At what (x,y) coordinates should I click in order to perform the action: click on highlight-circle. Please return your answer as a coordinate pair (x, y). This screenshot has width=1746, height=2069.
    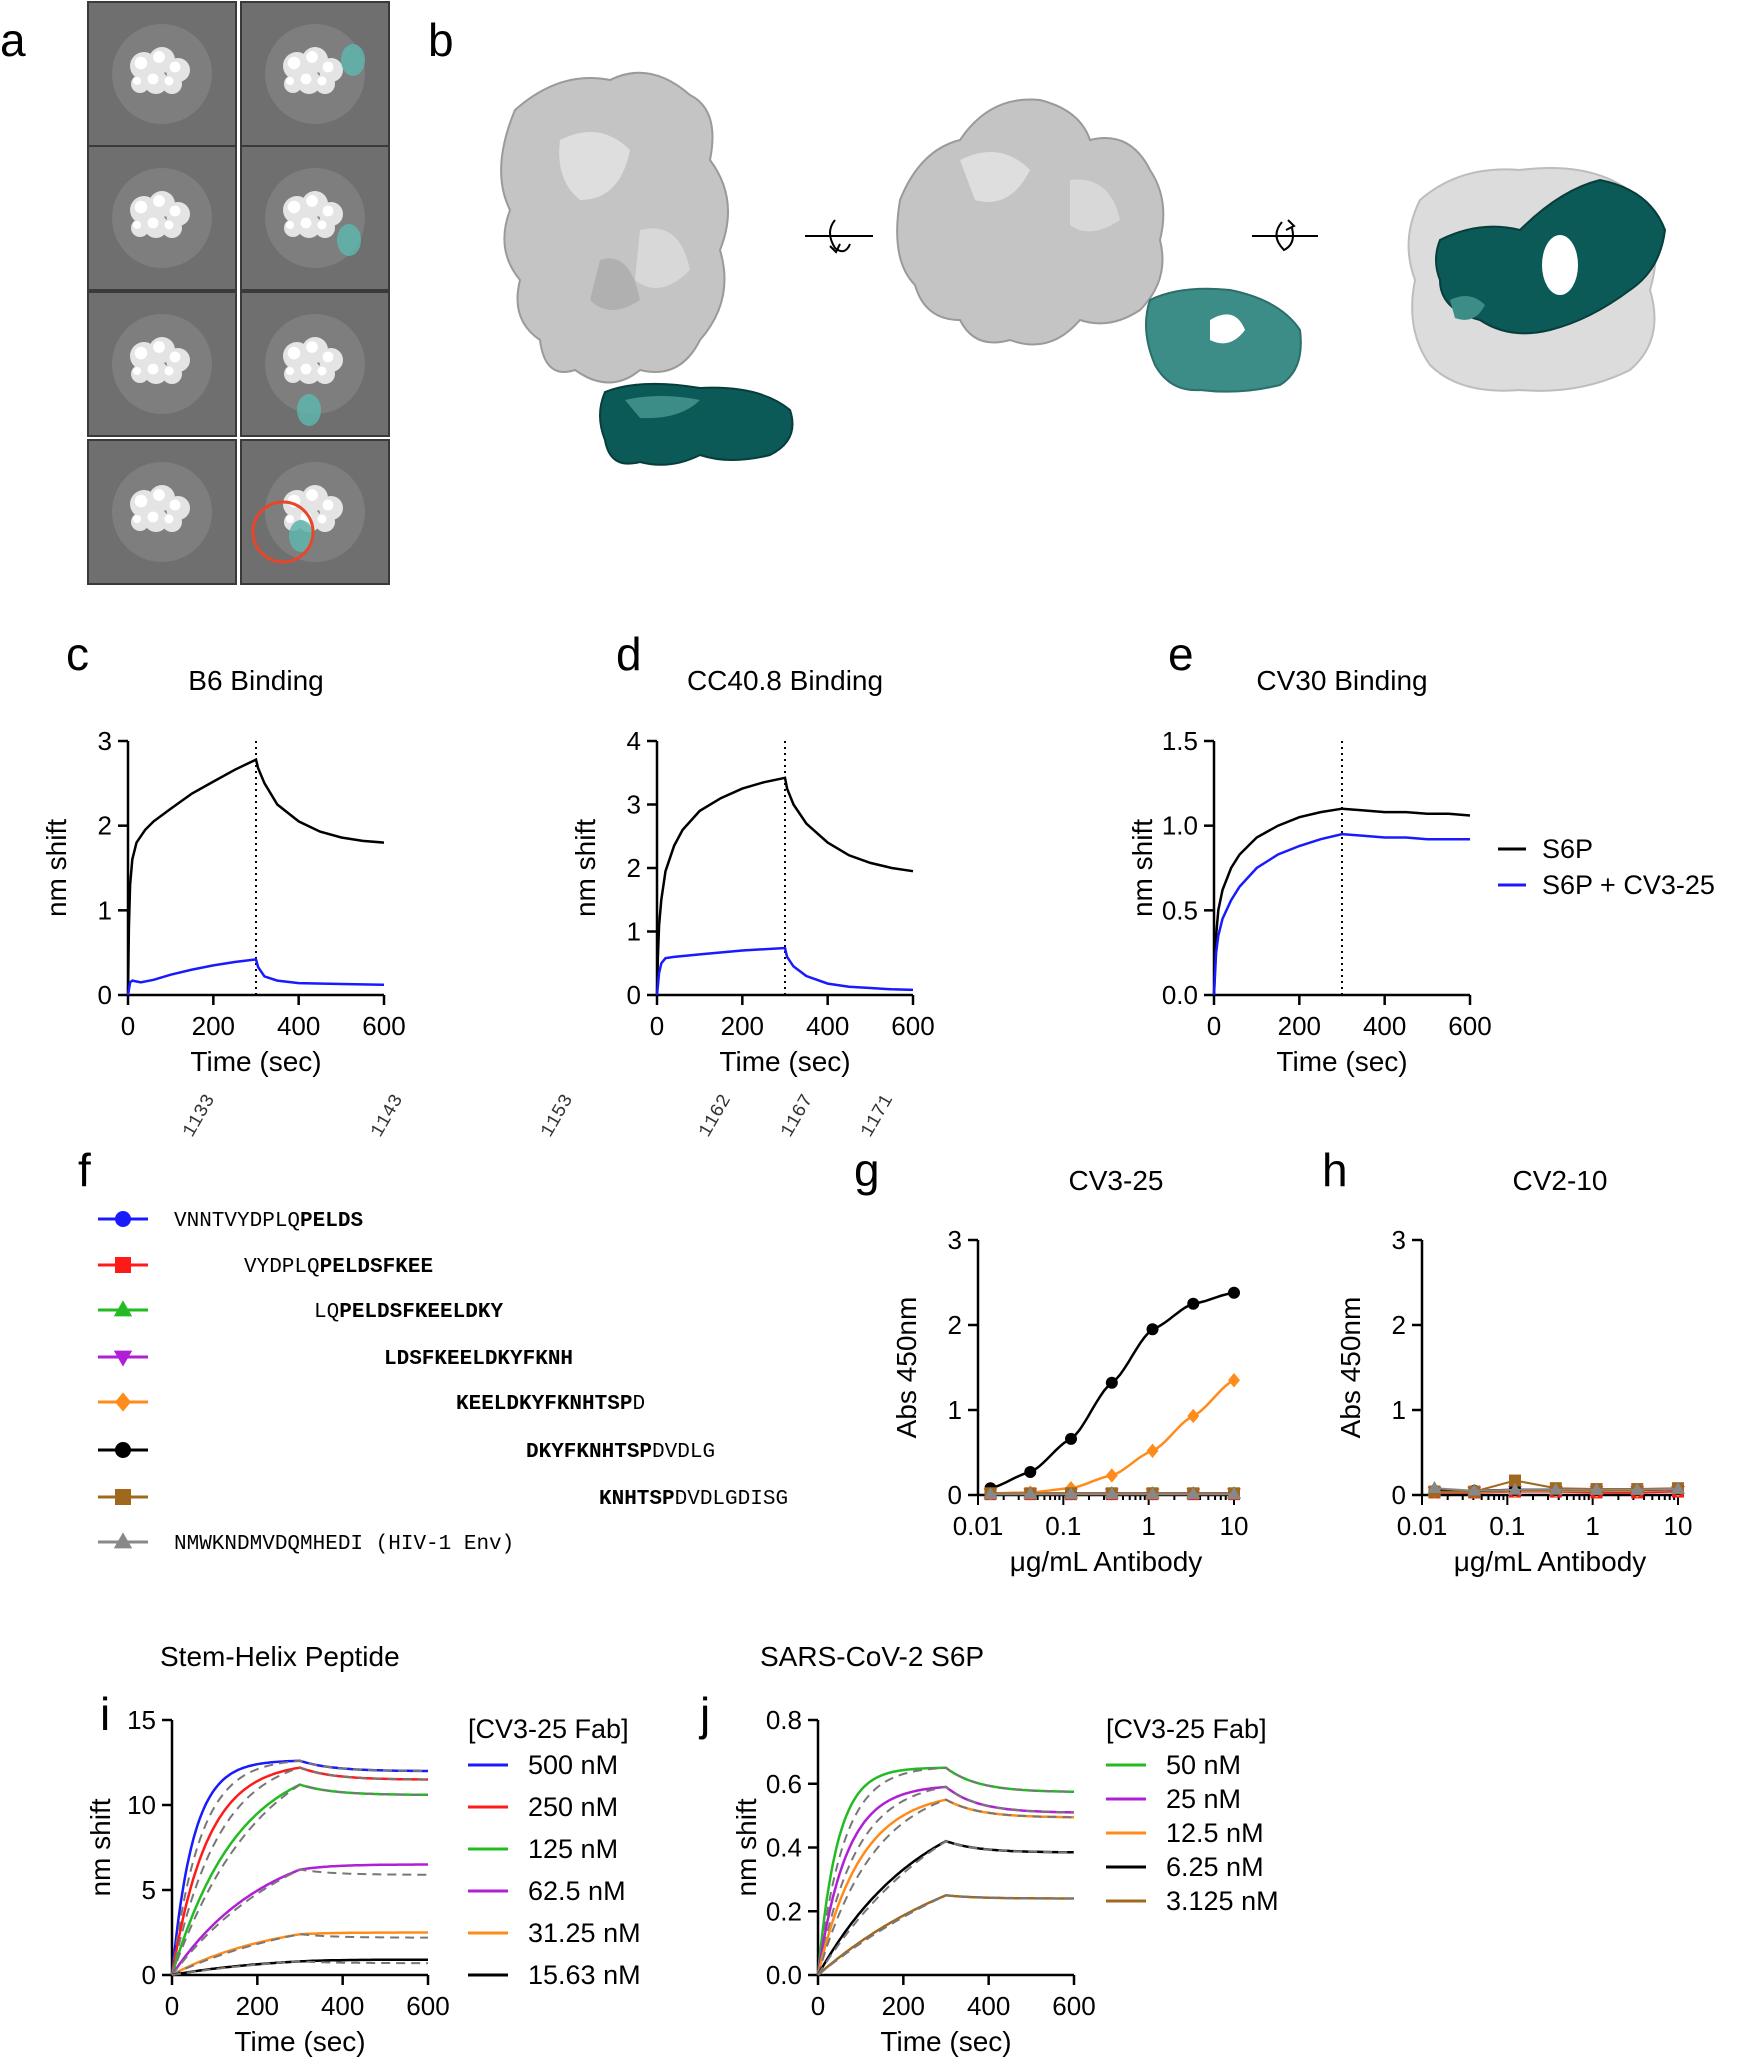
    Looking at the image, I should click on (283, 532).